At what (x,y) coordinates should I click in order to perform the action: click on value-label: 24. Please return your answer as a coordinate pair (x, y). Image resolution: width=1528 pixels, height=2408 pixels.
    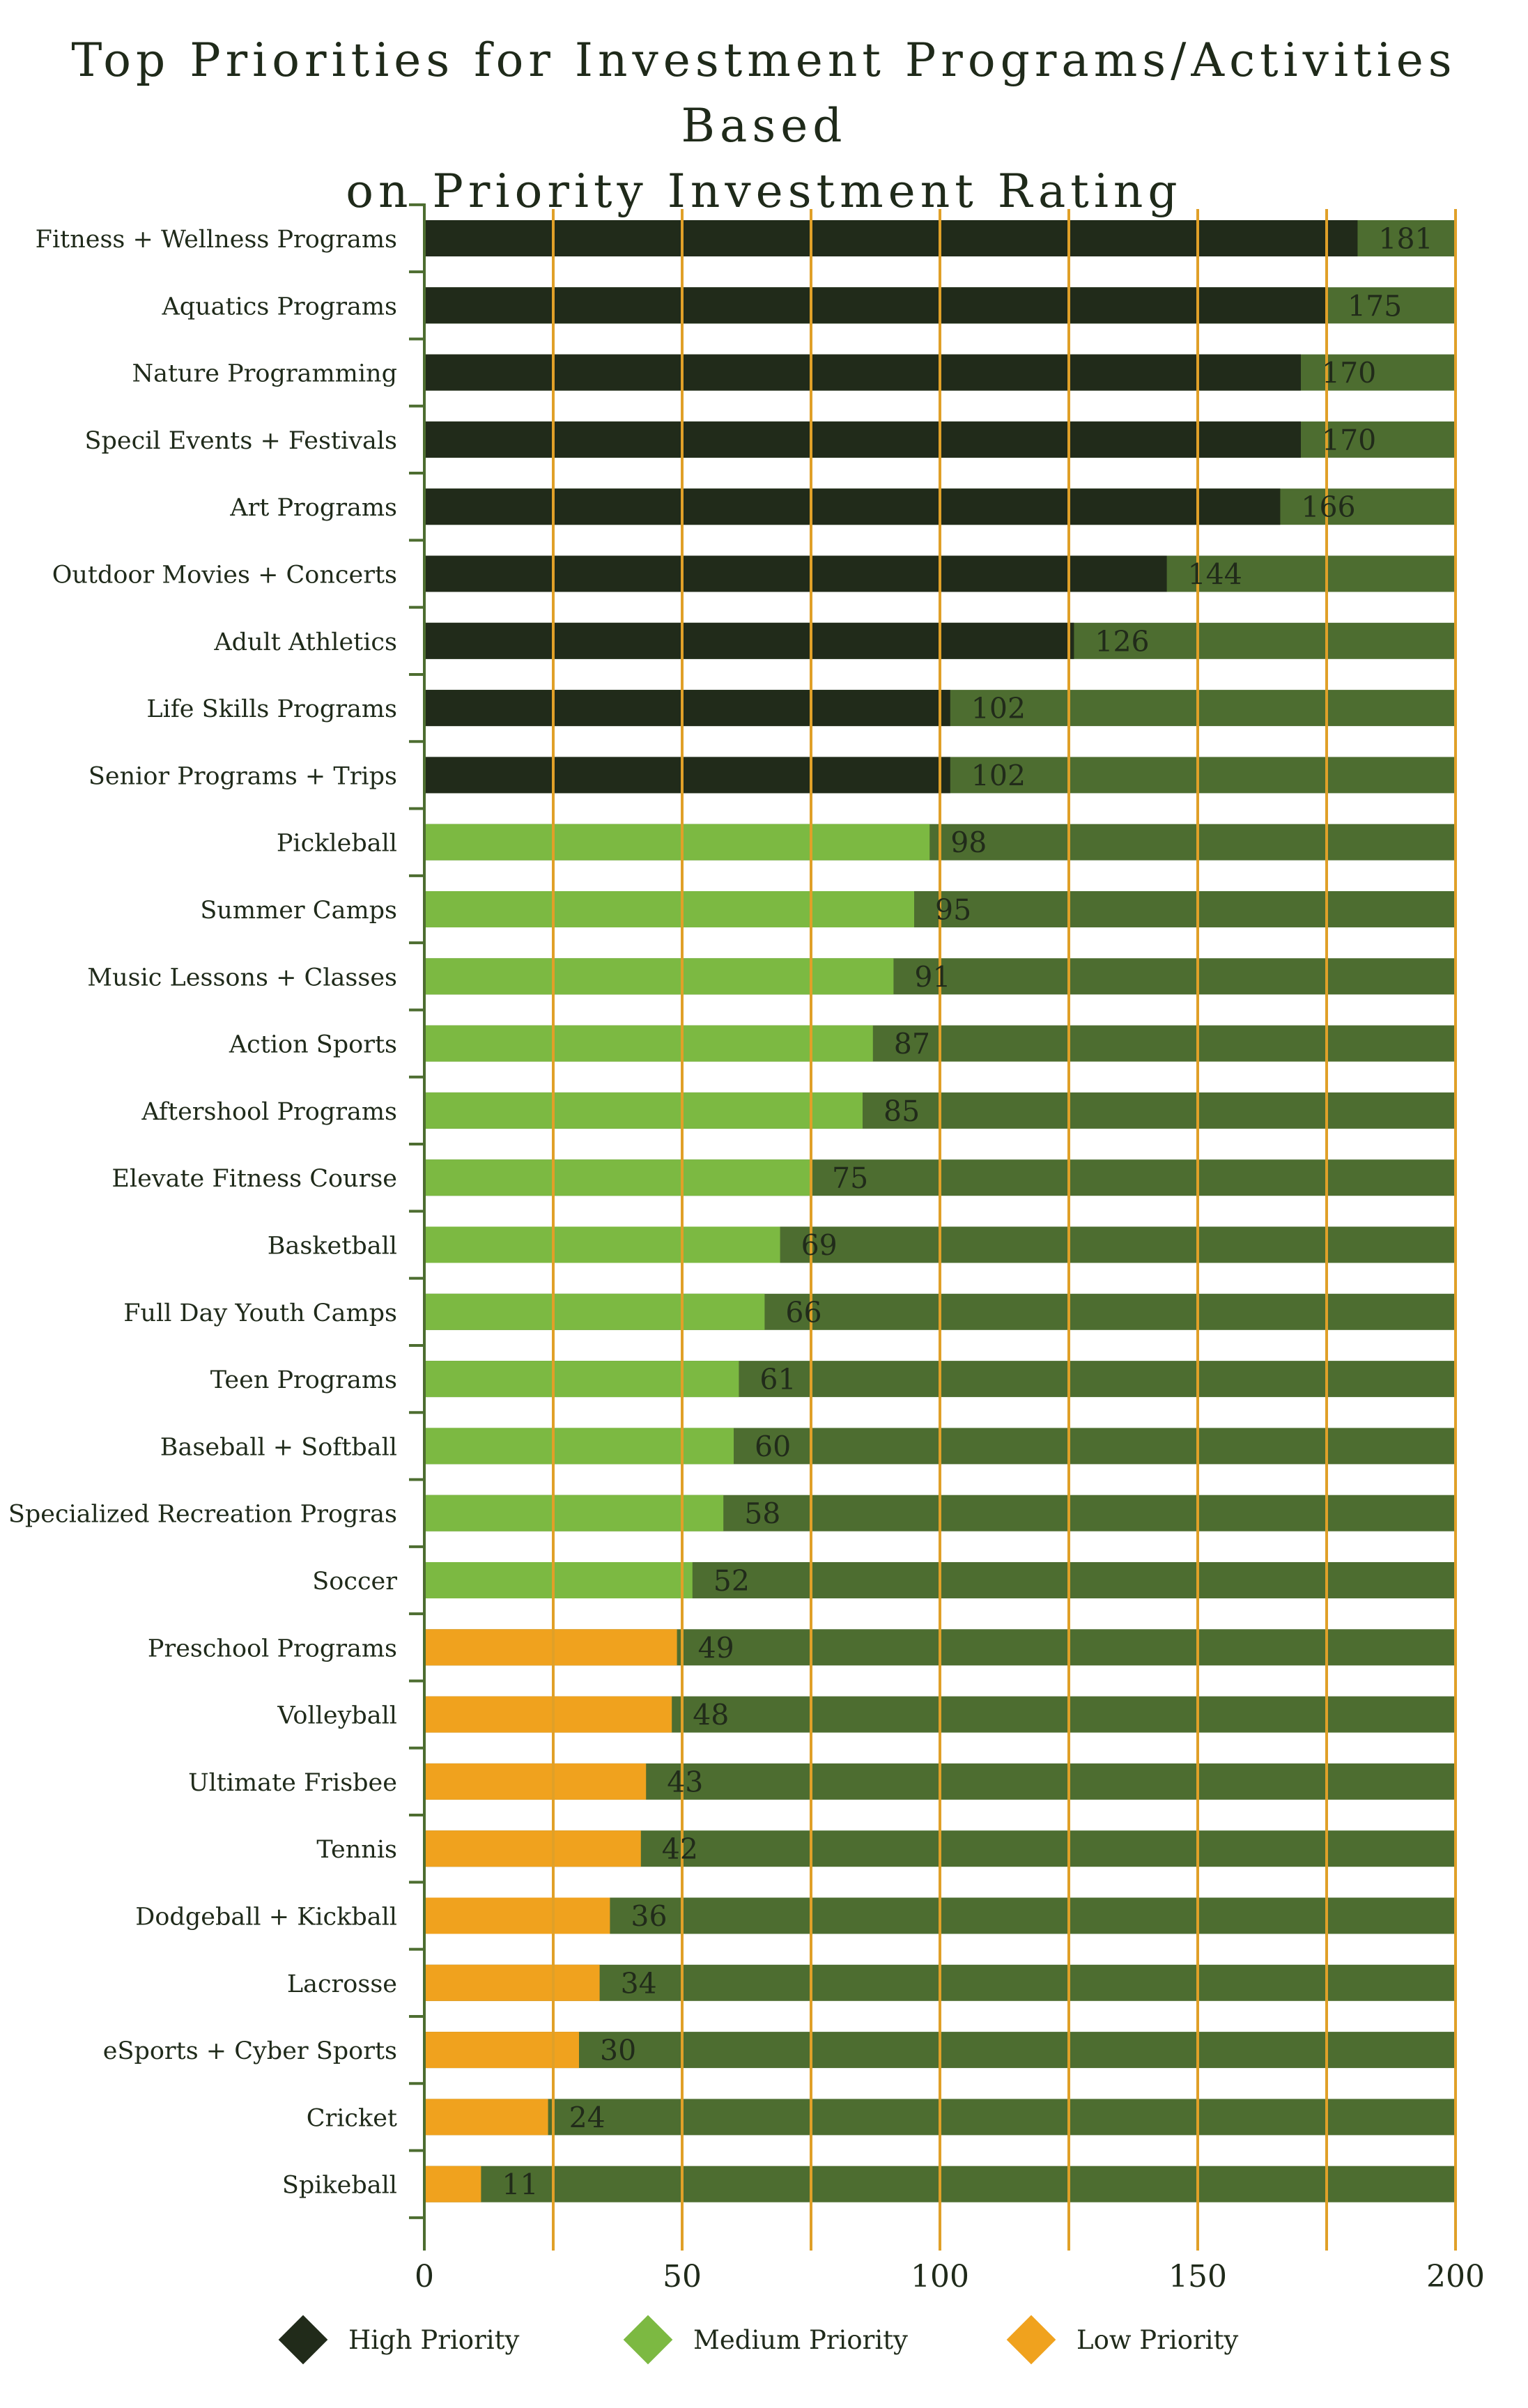
    Looking at the image, I should click on (587, 2118).